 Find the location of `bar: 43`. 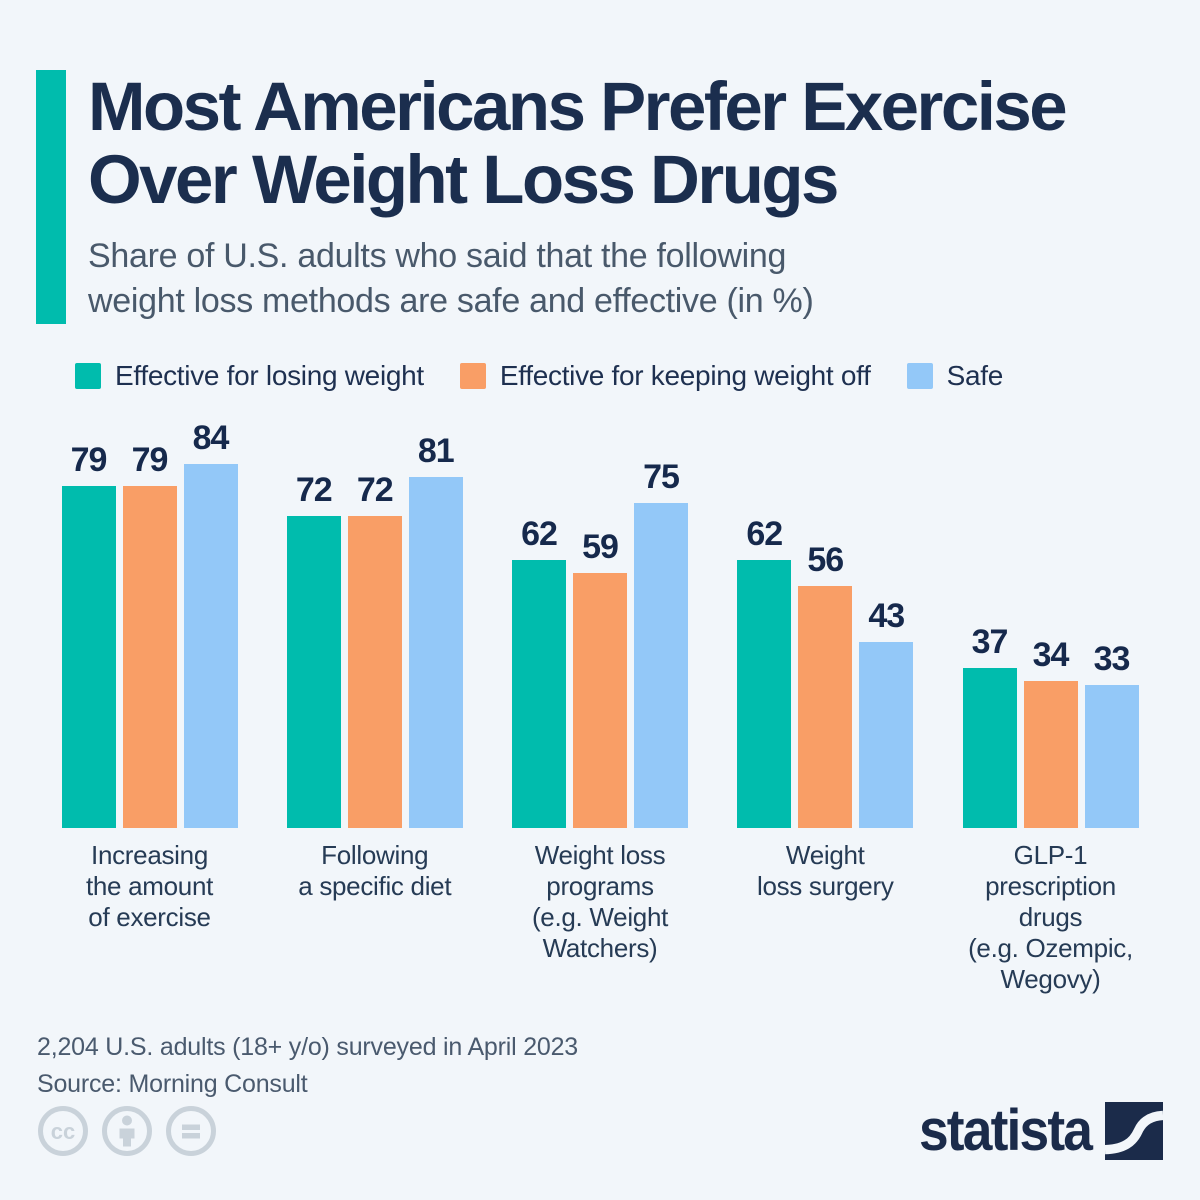

bar: 43 is located at coordinates (886, 712).